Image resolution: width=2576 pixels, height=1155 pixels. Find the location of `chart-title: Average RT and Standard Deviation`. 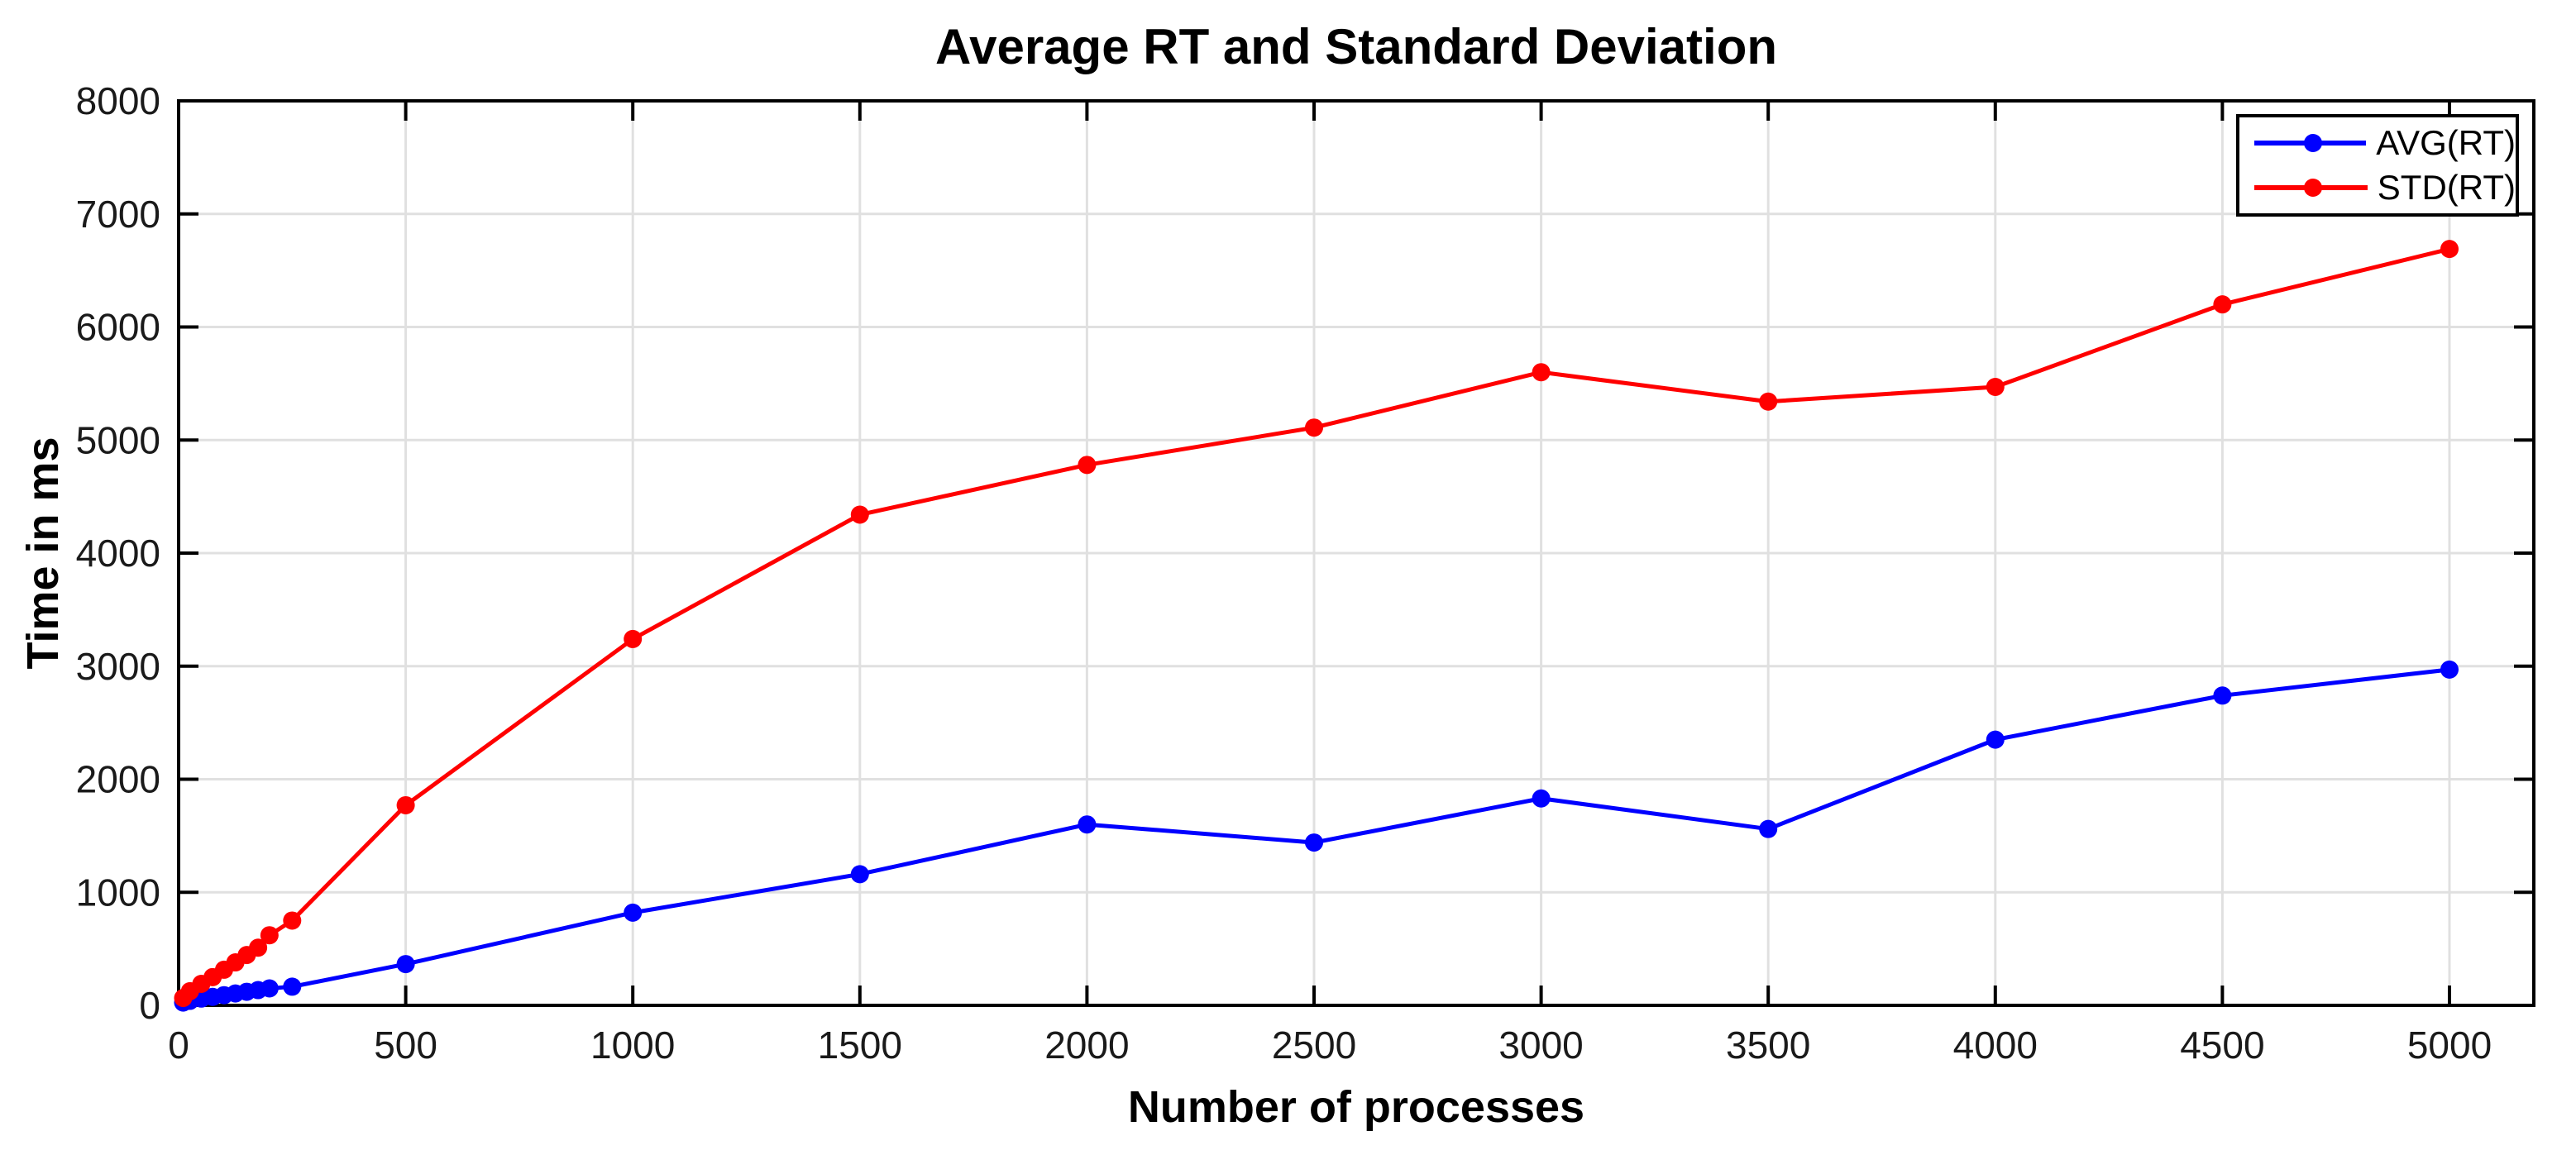

chart-title: Average RT and Standard Deviation is located at coordinates (1355, 46).